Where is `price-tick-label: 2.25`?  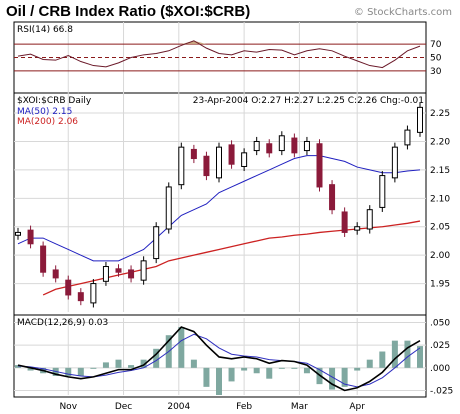 price-tick-label: 2.25 is located at coordinates (440, 114).